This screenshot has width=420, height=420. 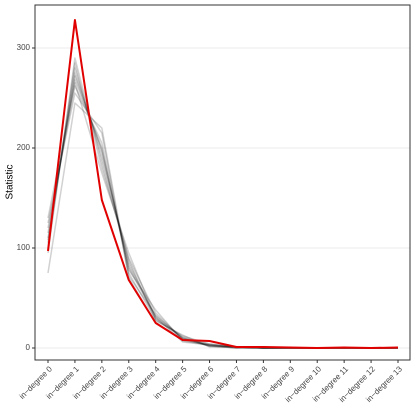 I want to click on y-tick-label: 0, so click(x=28, y=347).